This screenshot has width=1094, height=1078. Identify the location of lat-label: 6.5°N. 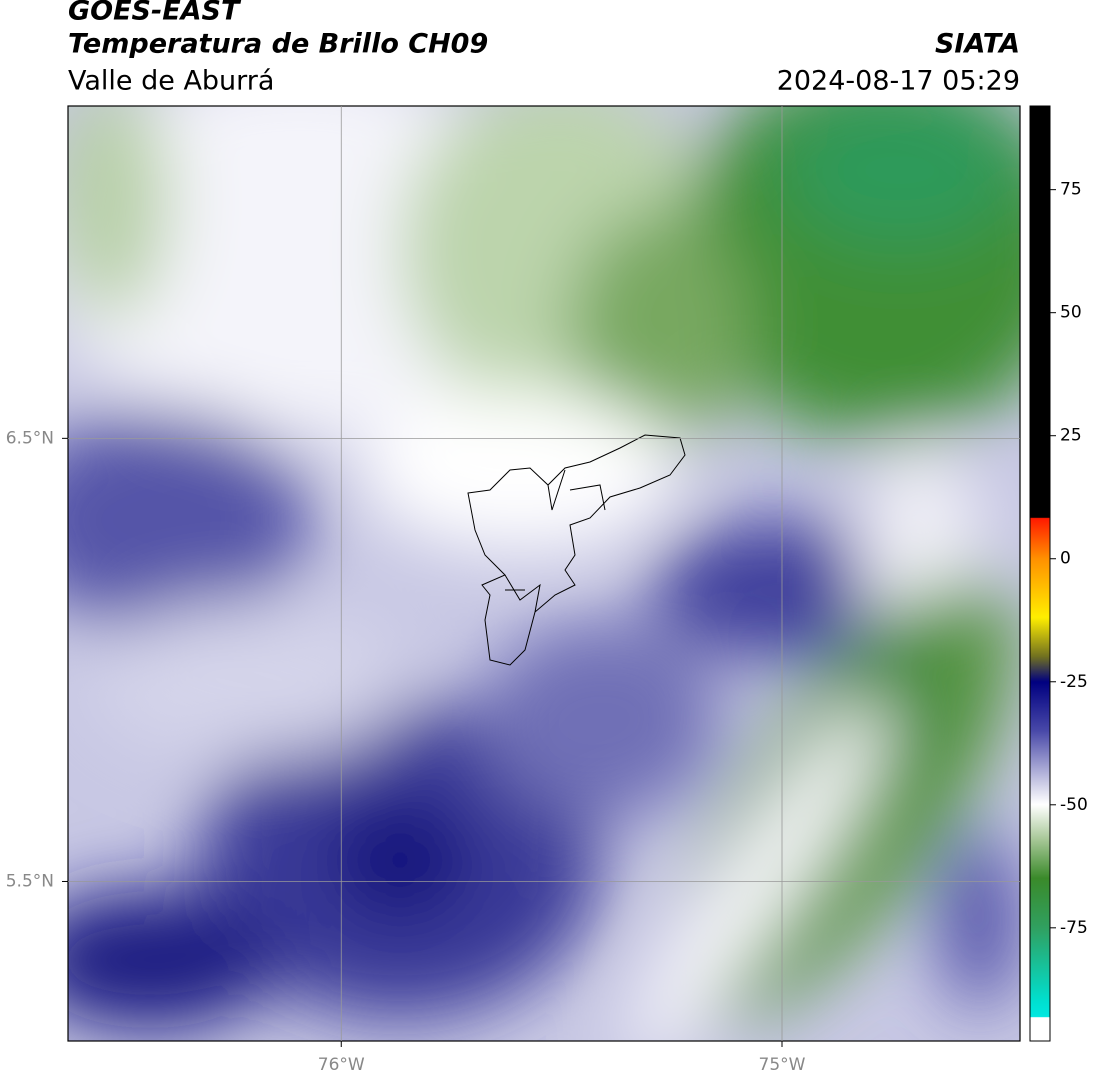
(30, 438).